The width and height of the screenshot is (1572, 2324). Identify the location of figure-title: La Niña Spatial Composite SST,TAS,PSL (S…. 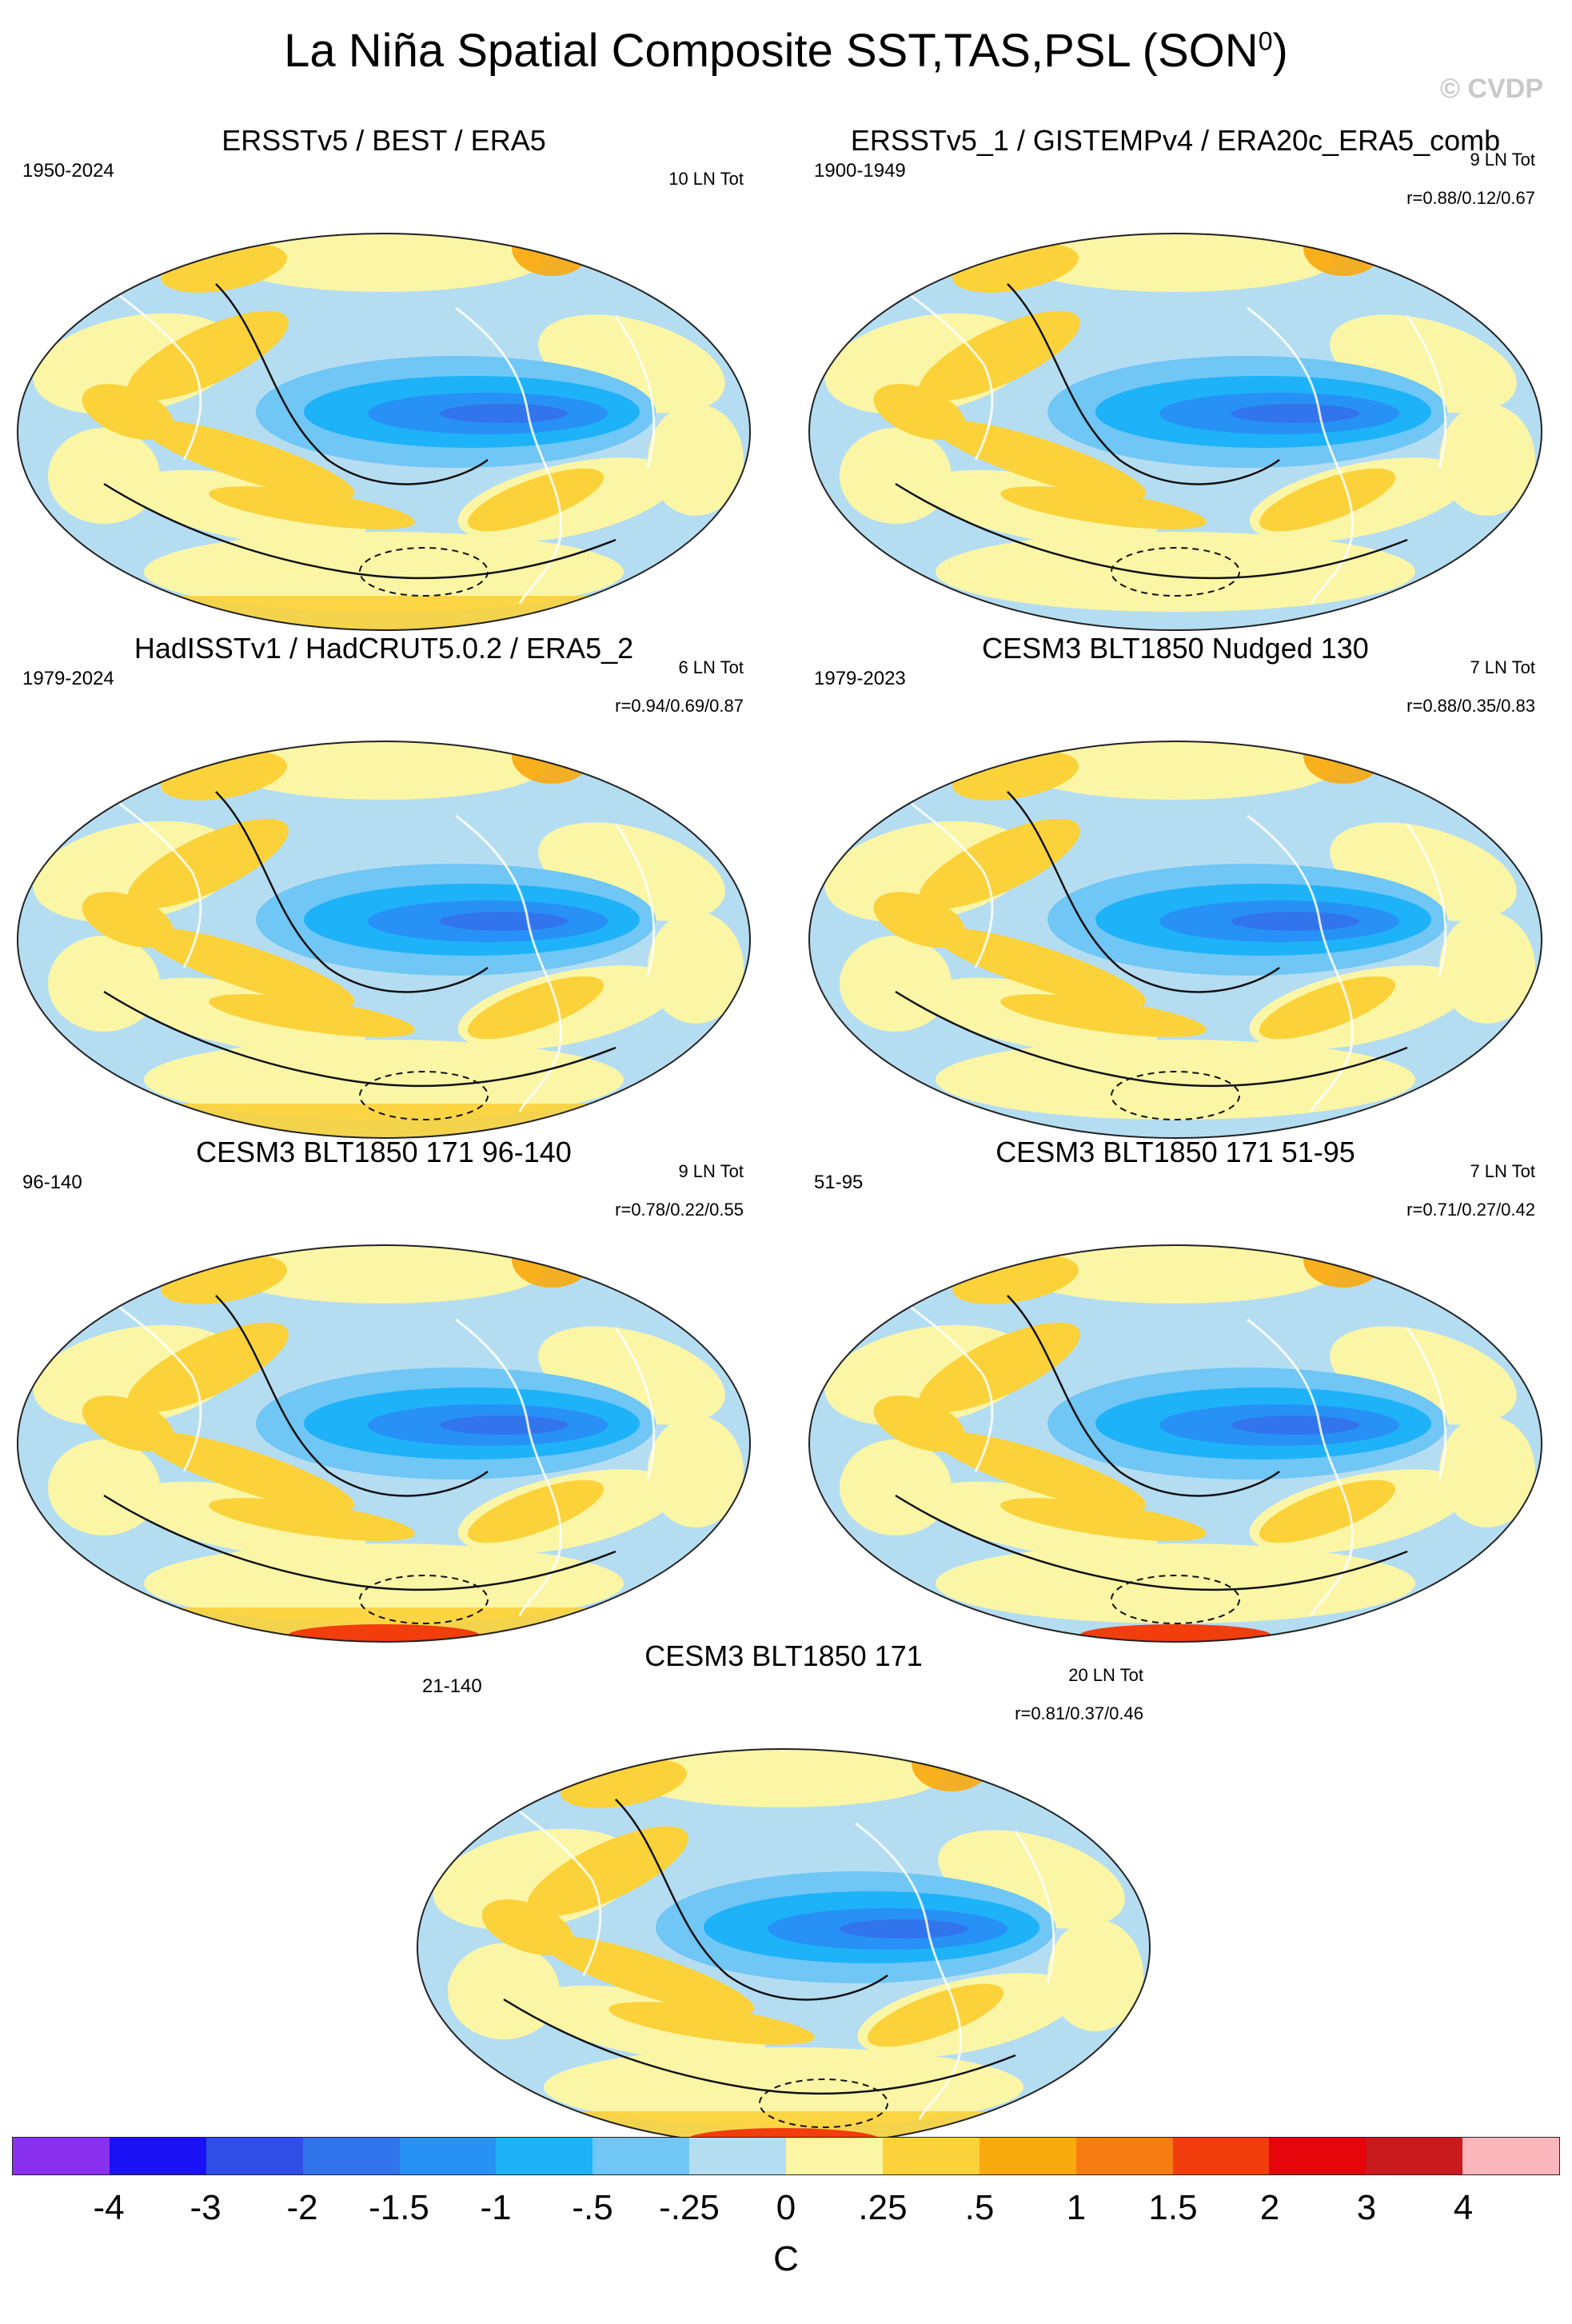
(786, 51).